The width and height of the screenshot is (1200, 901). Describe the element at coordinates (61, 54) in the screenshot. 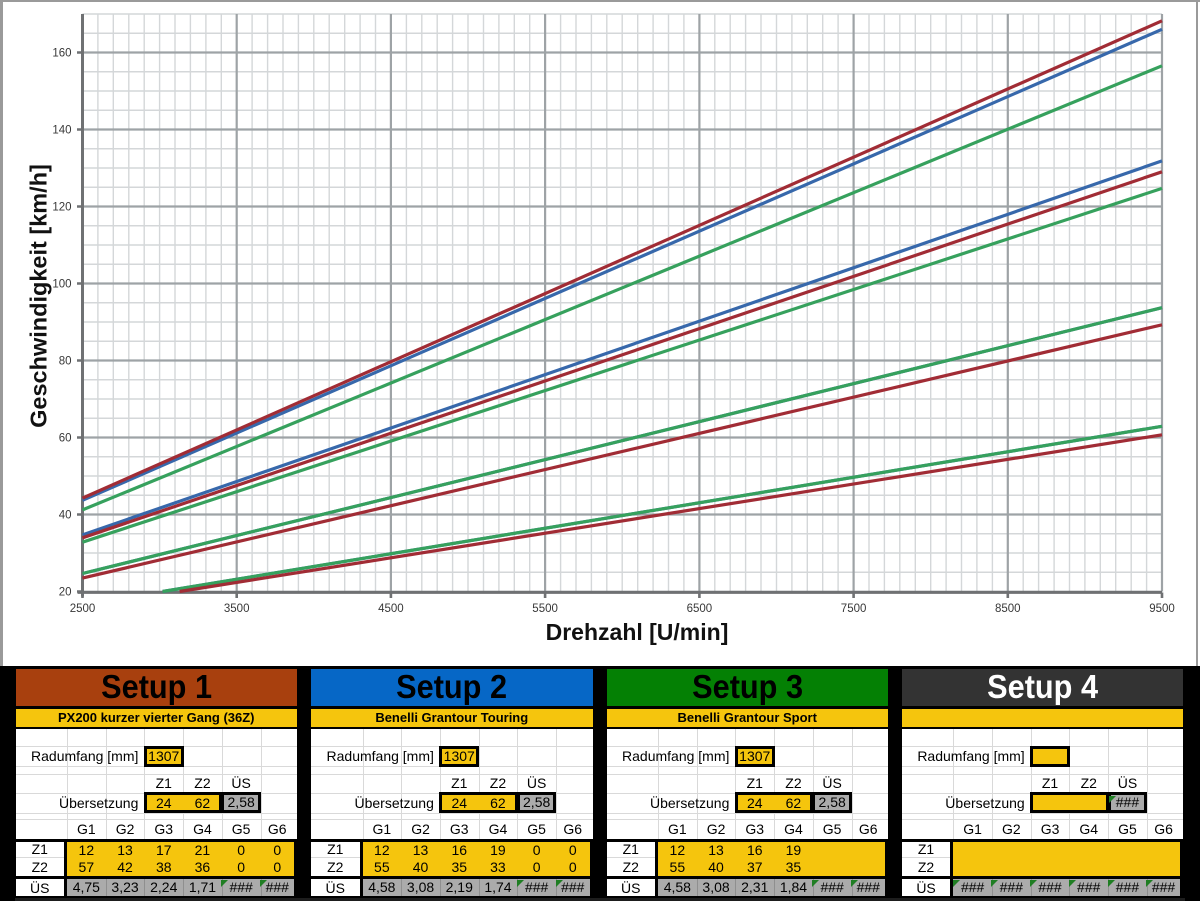

I see `svg-text: 160` at that location.